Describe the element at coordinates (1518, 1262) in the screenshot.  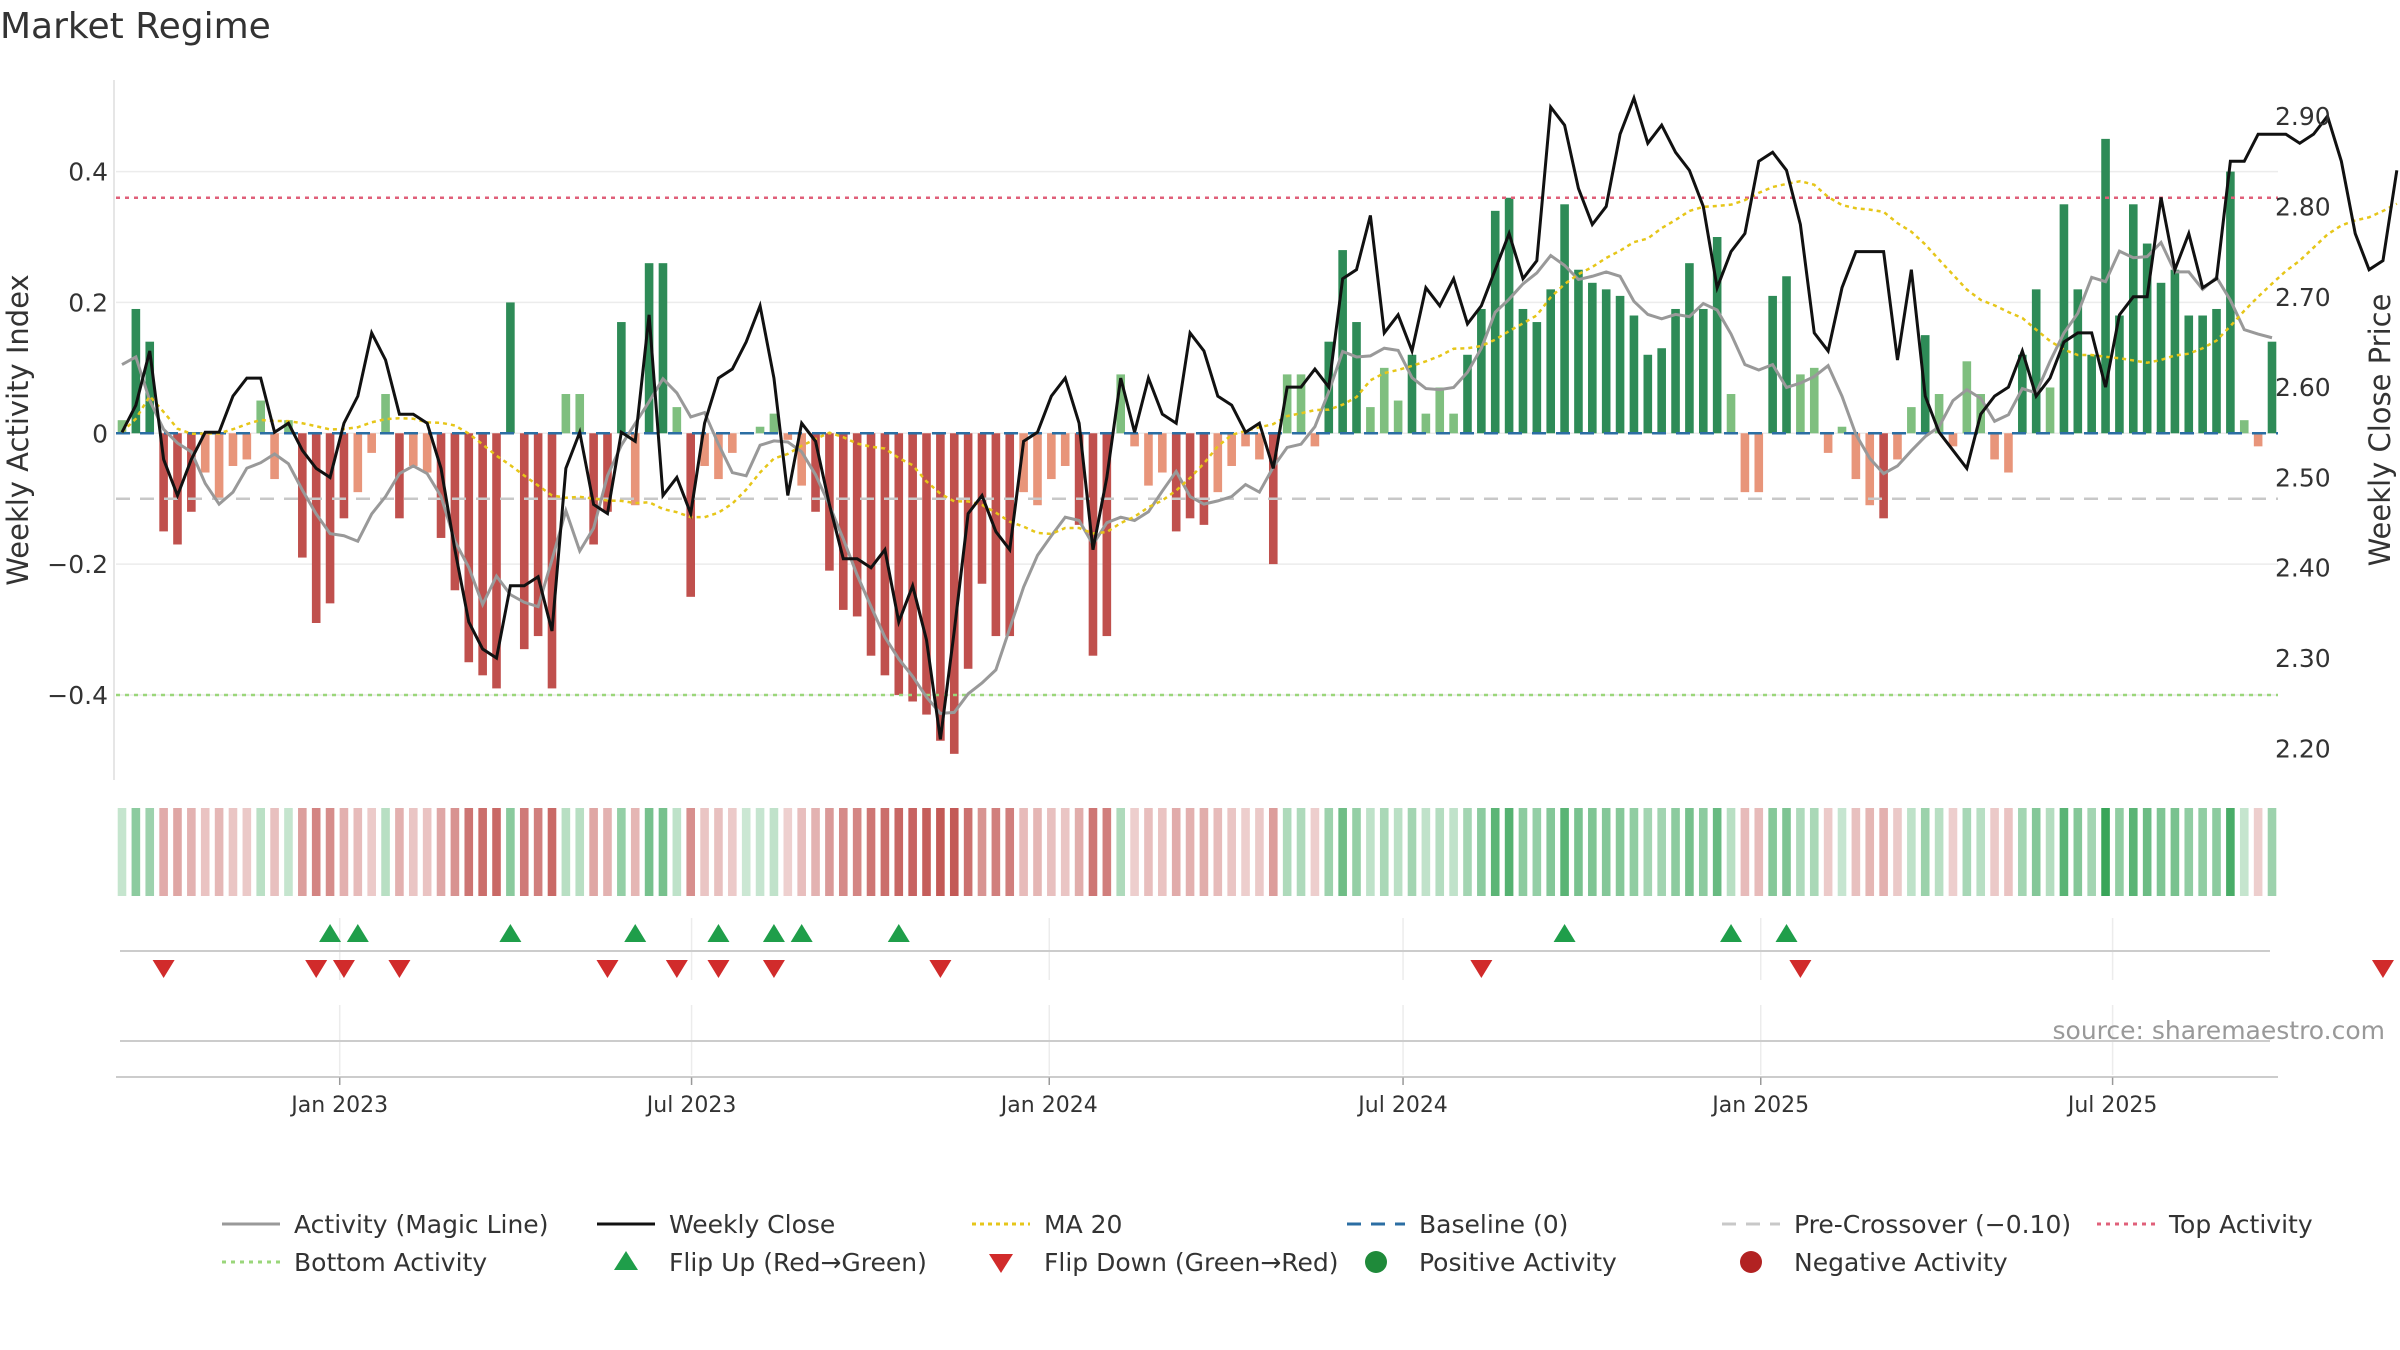
I see `legend-label: Positive Activity` at that location.